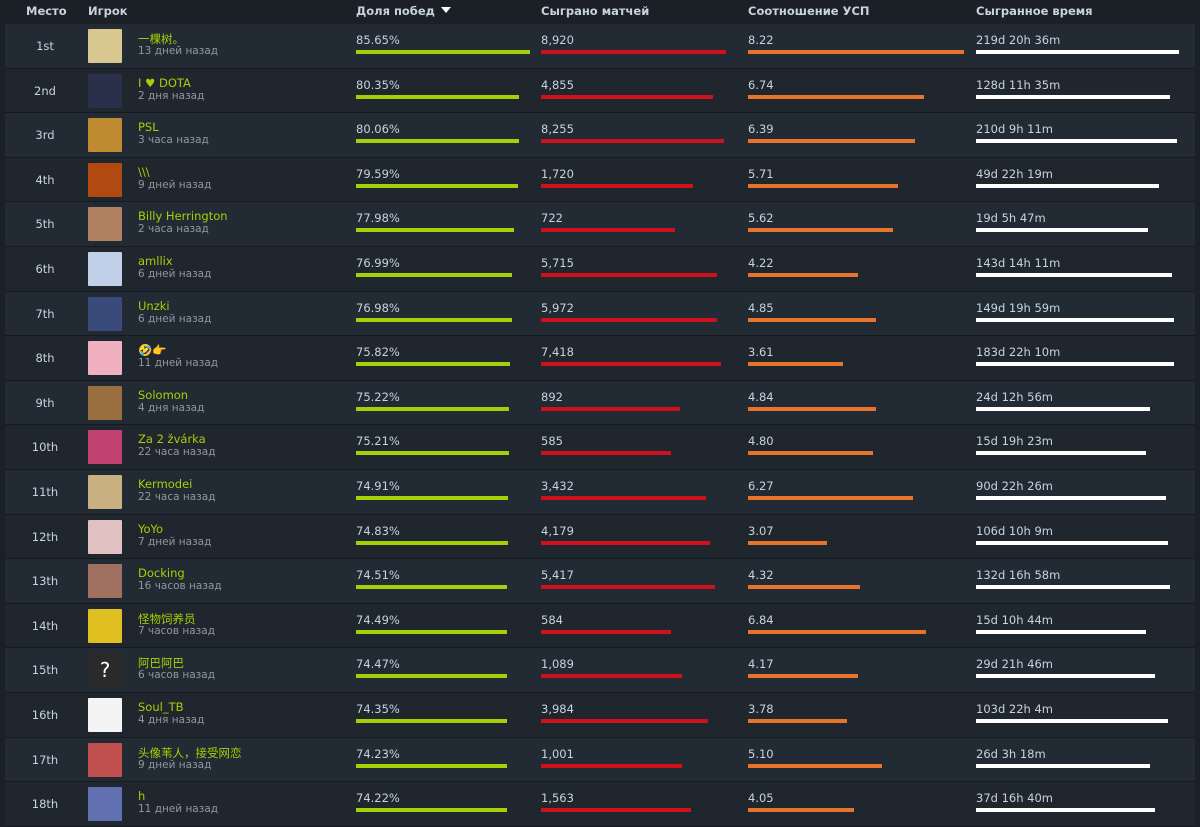 This screenshot has width=1200, height=827. What do you see at coordinates (154, 305) in the screenshot?
I see `player-name: Unzki` at bounding box center [154, 305].